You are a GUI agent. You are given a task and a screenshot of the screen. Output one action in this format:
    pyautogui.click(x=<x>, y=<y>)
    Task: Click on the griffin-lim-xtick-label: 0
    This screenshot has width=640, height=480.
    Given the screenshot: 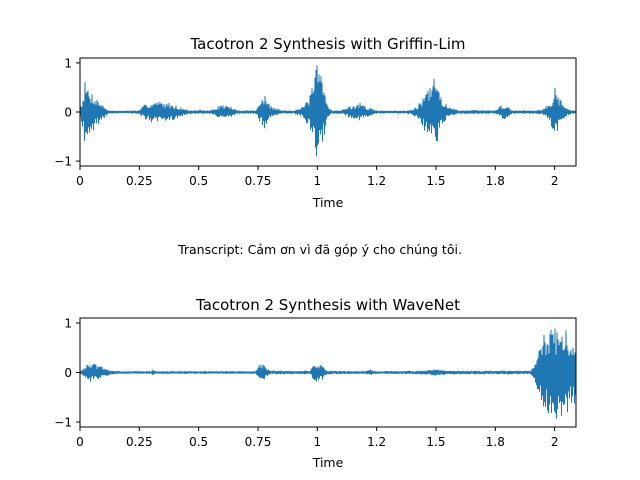 What is the action you would take?
    pyautogui.click(x=80, y=181)
    